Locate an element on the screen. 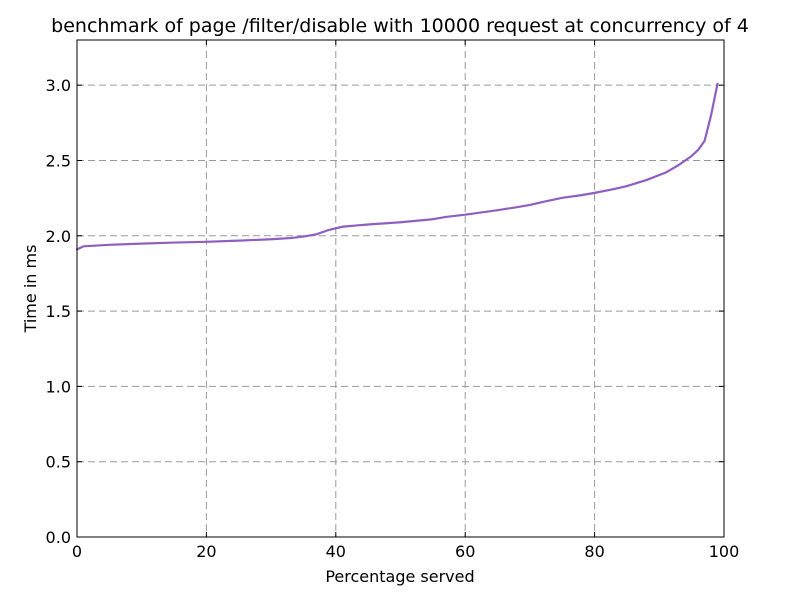 The width and height of the screenshot is (800, 600). y-axis-title: Time in ms is located at coordinates (30, 289).